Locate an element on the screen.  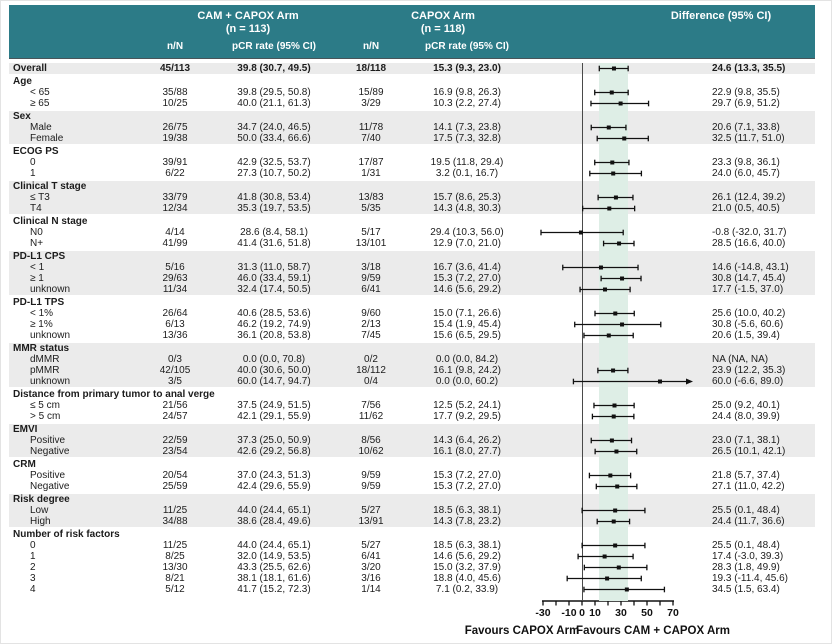
arm1-pcr-rate-ci: 32.4 (17.4, 50.5) is located at coordinates (274, 289).